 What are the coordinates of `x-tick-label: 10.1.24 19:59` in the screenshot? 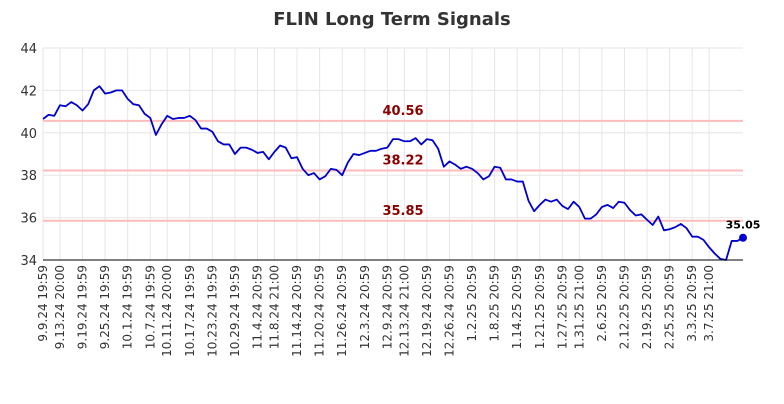 It's located at (128, 307).